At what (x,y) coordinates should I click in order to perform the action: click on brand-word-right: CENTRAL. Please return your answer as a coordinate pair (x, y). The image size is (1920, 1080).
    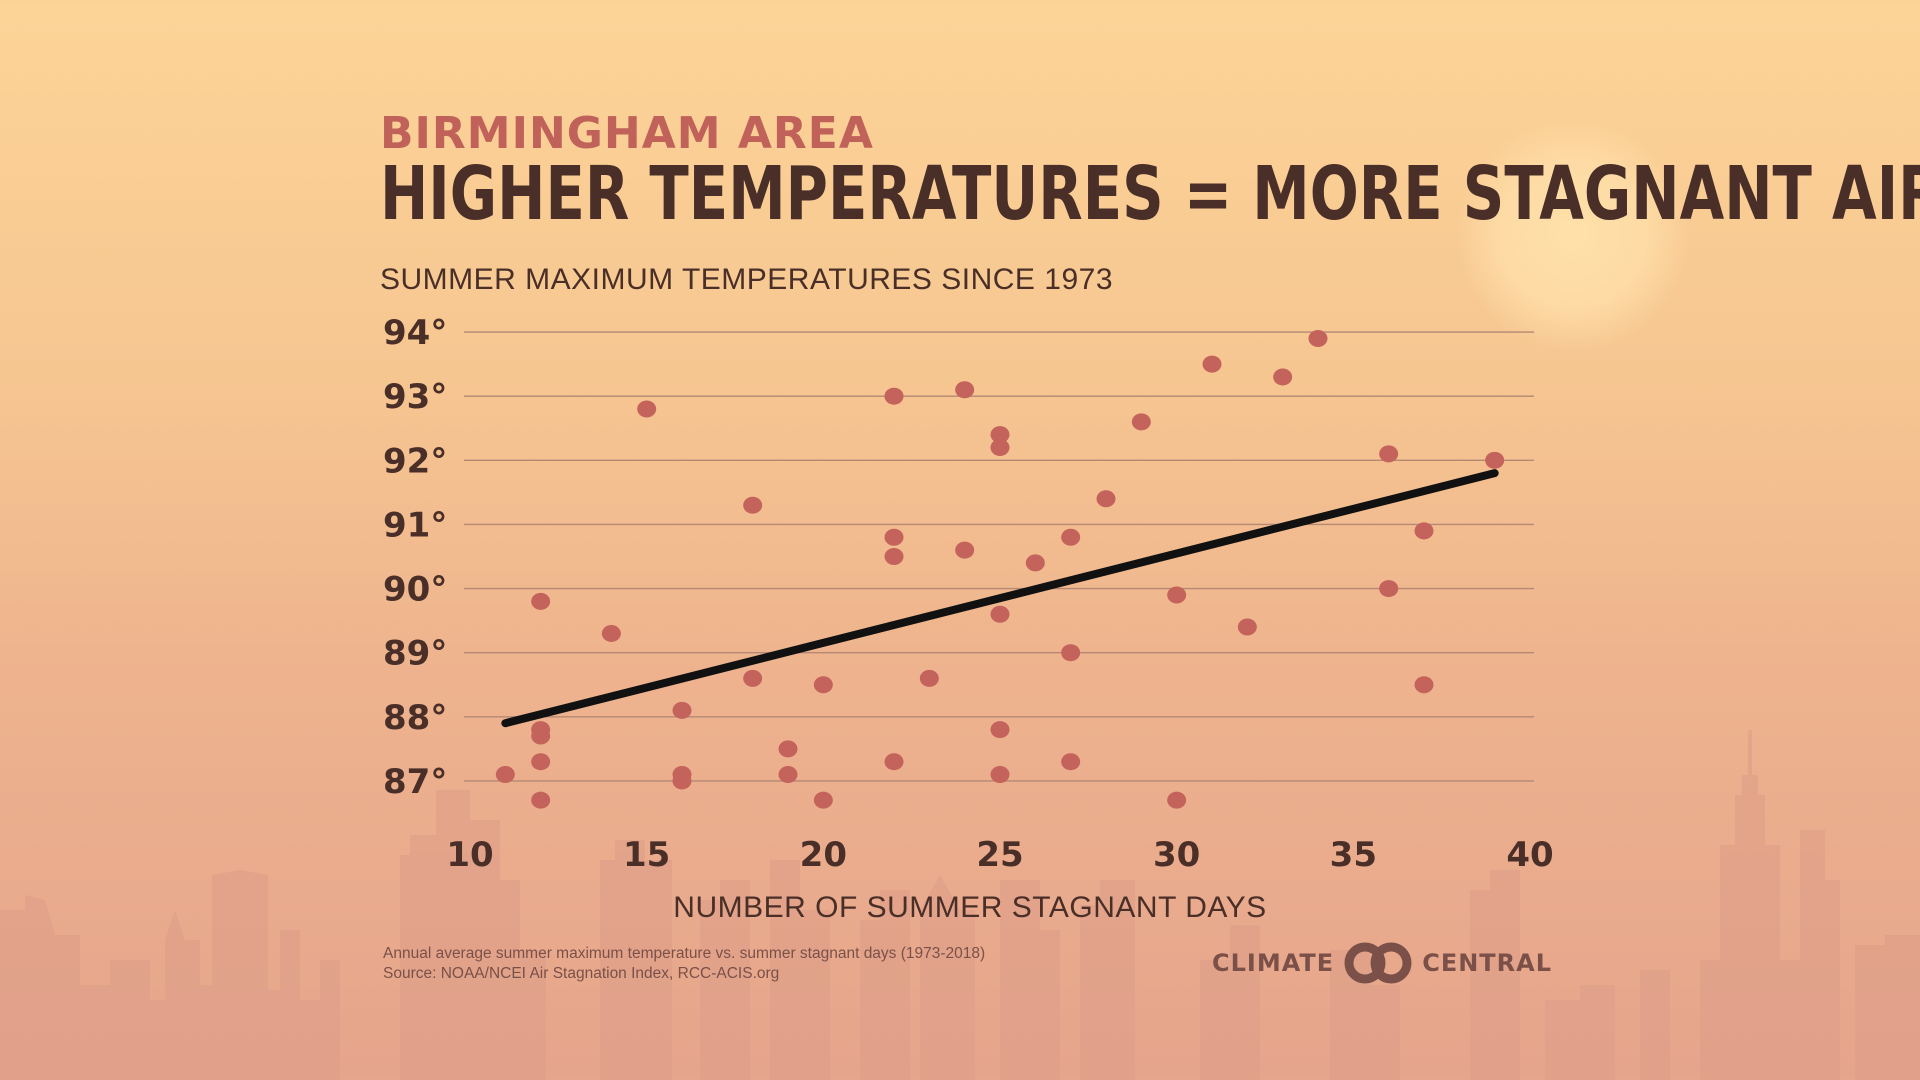
    Looking at the image, I should click on (1487, 963).